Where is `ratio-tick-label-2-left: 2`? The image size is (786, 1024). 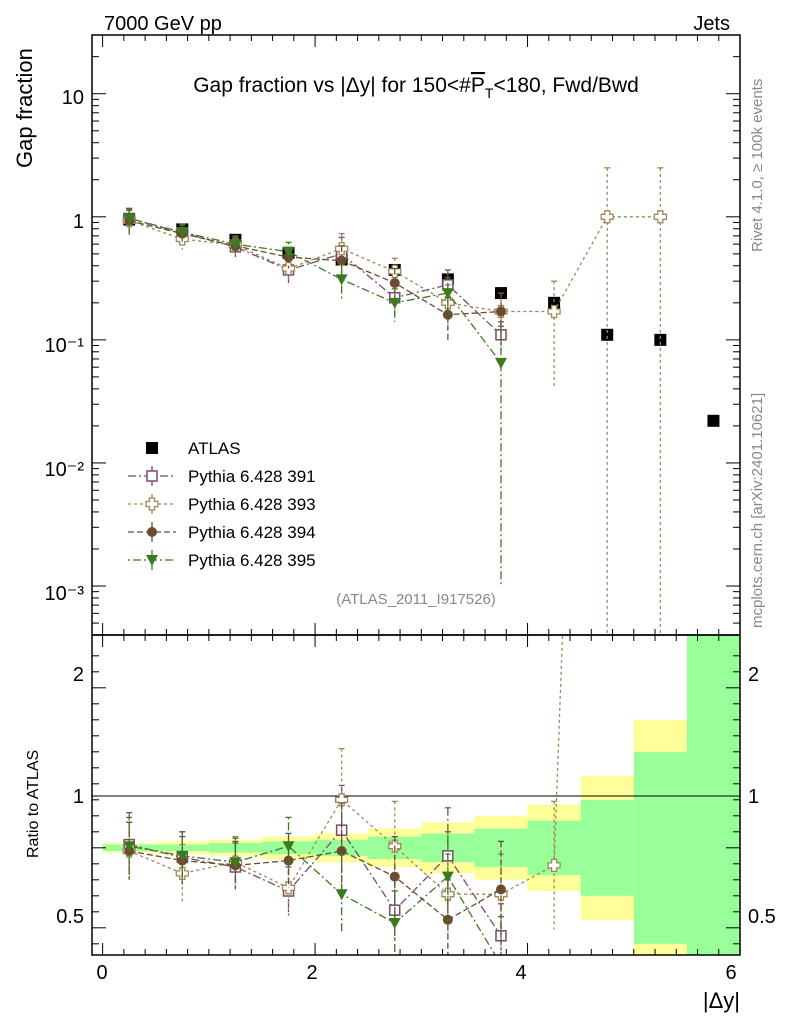
ratio-tick-label-2-left: 2 is located at coordinates (78, 675).